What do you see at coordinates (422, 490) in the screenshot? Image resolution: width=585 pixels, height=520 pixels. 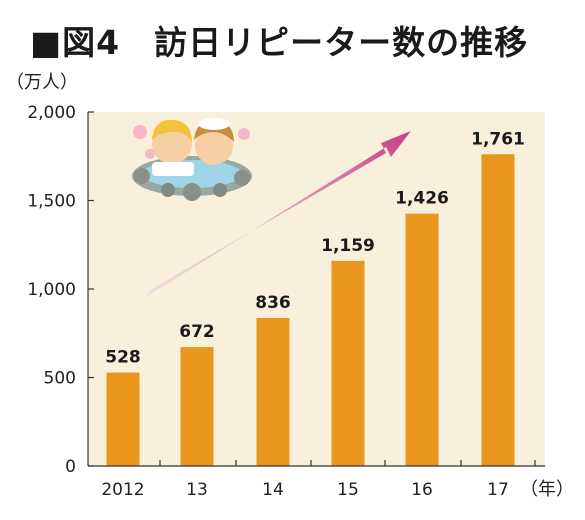 I see `x-tick-label-16: 16` at bounding box center [422, 490].